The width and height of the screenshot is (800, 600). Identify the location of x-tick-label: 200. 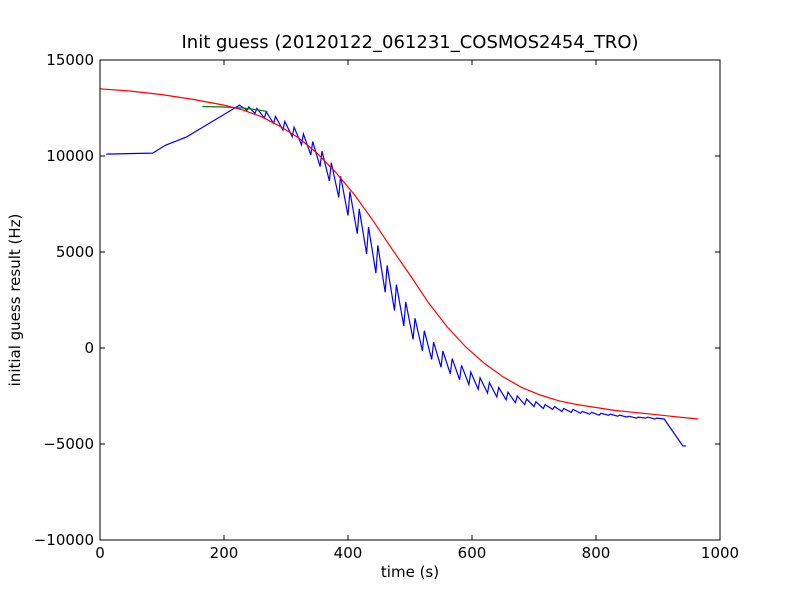
(224, 553).